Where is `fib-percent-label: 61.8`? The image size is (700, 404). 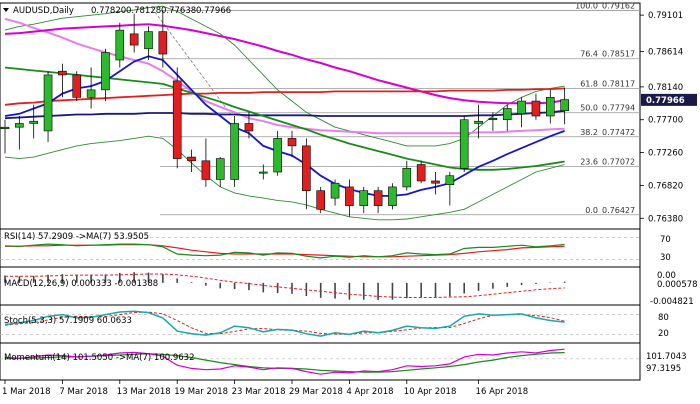
fib-percent-label: 61.8 is located at coordinates (589, 84).